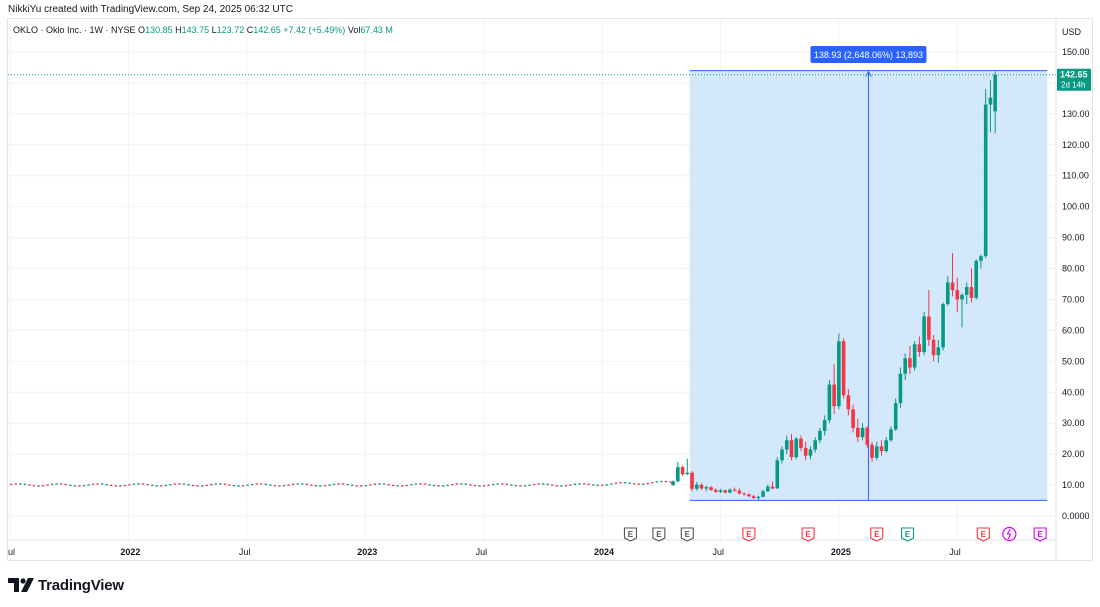  What do you see at coordinates (868, 55) in the screenshot?
I see `measurement-label: 138.93 (2,648.06%) 13,893` at bounding box center [868, 55].